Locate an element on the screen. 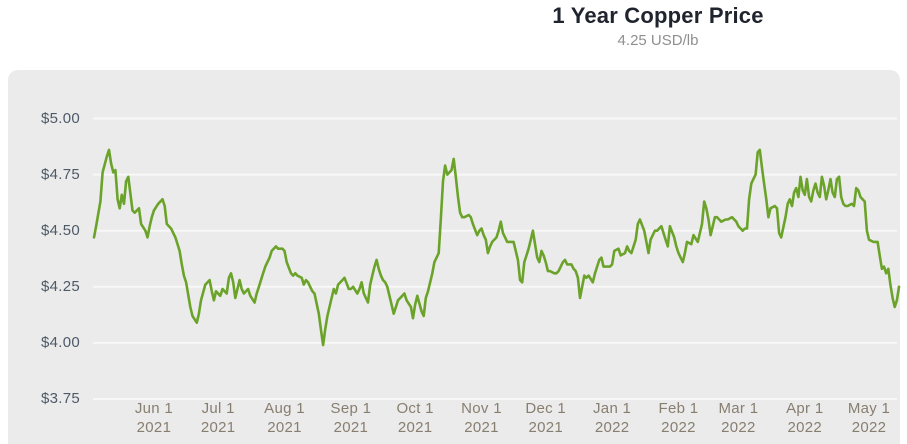  x-tick-month: May 1 is located at coordinates (869, 408).